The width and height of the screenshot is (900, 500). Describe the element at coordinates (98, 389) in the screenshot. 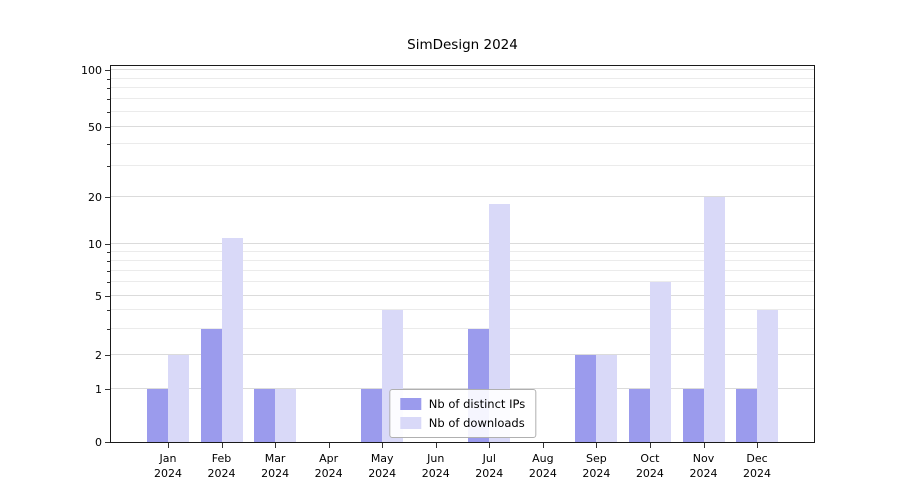

I see `y-tick-label: 1` at that location.